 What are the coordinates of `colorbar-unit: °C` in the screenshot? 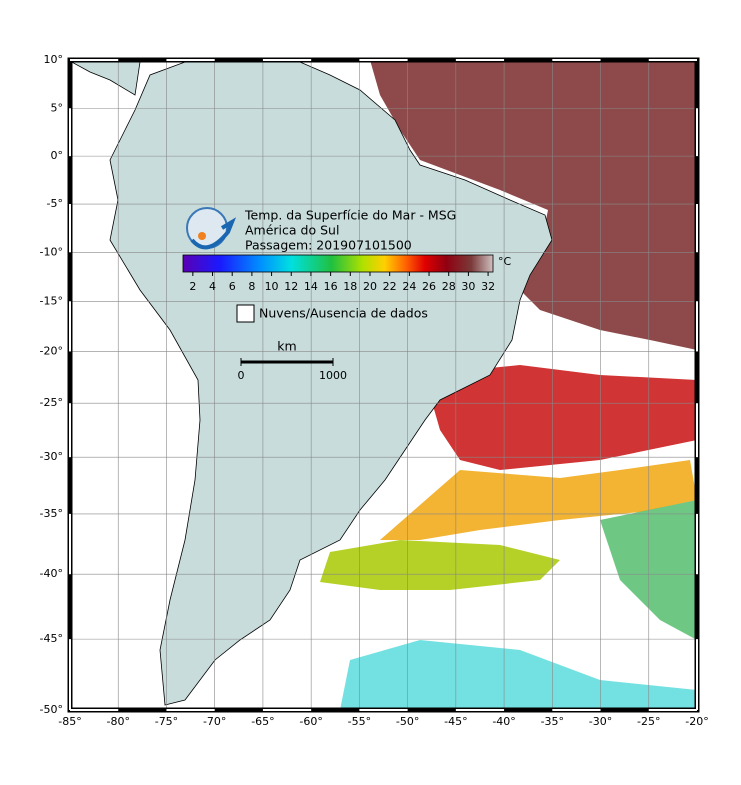 It's located at (505, 261).